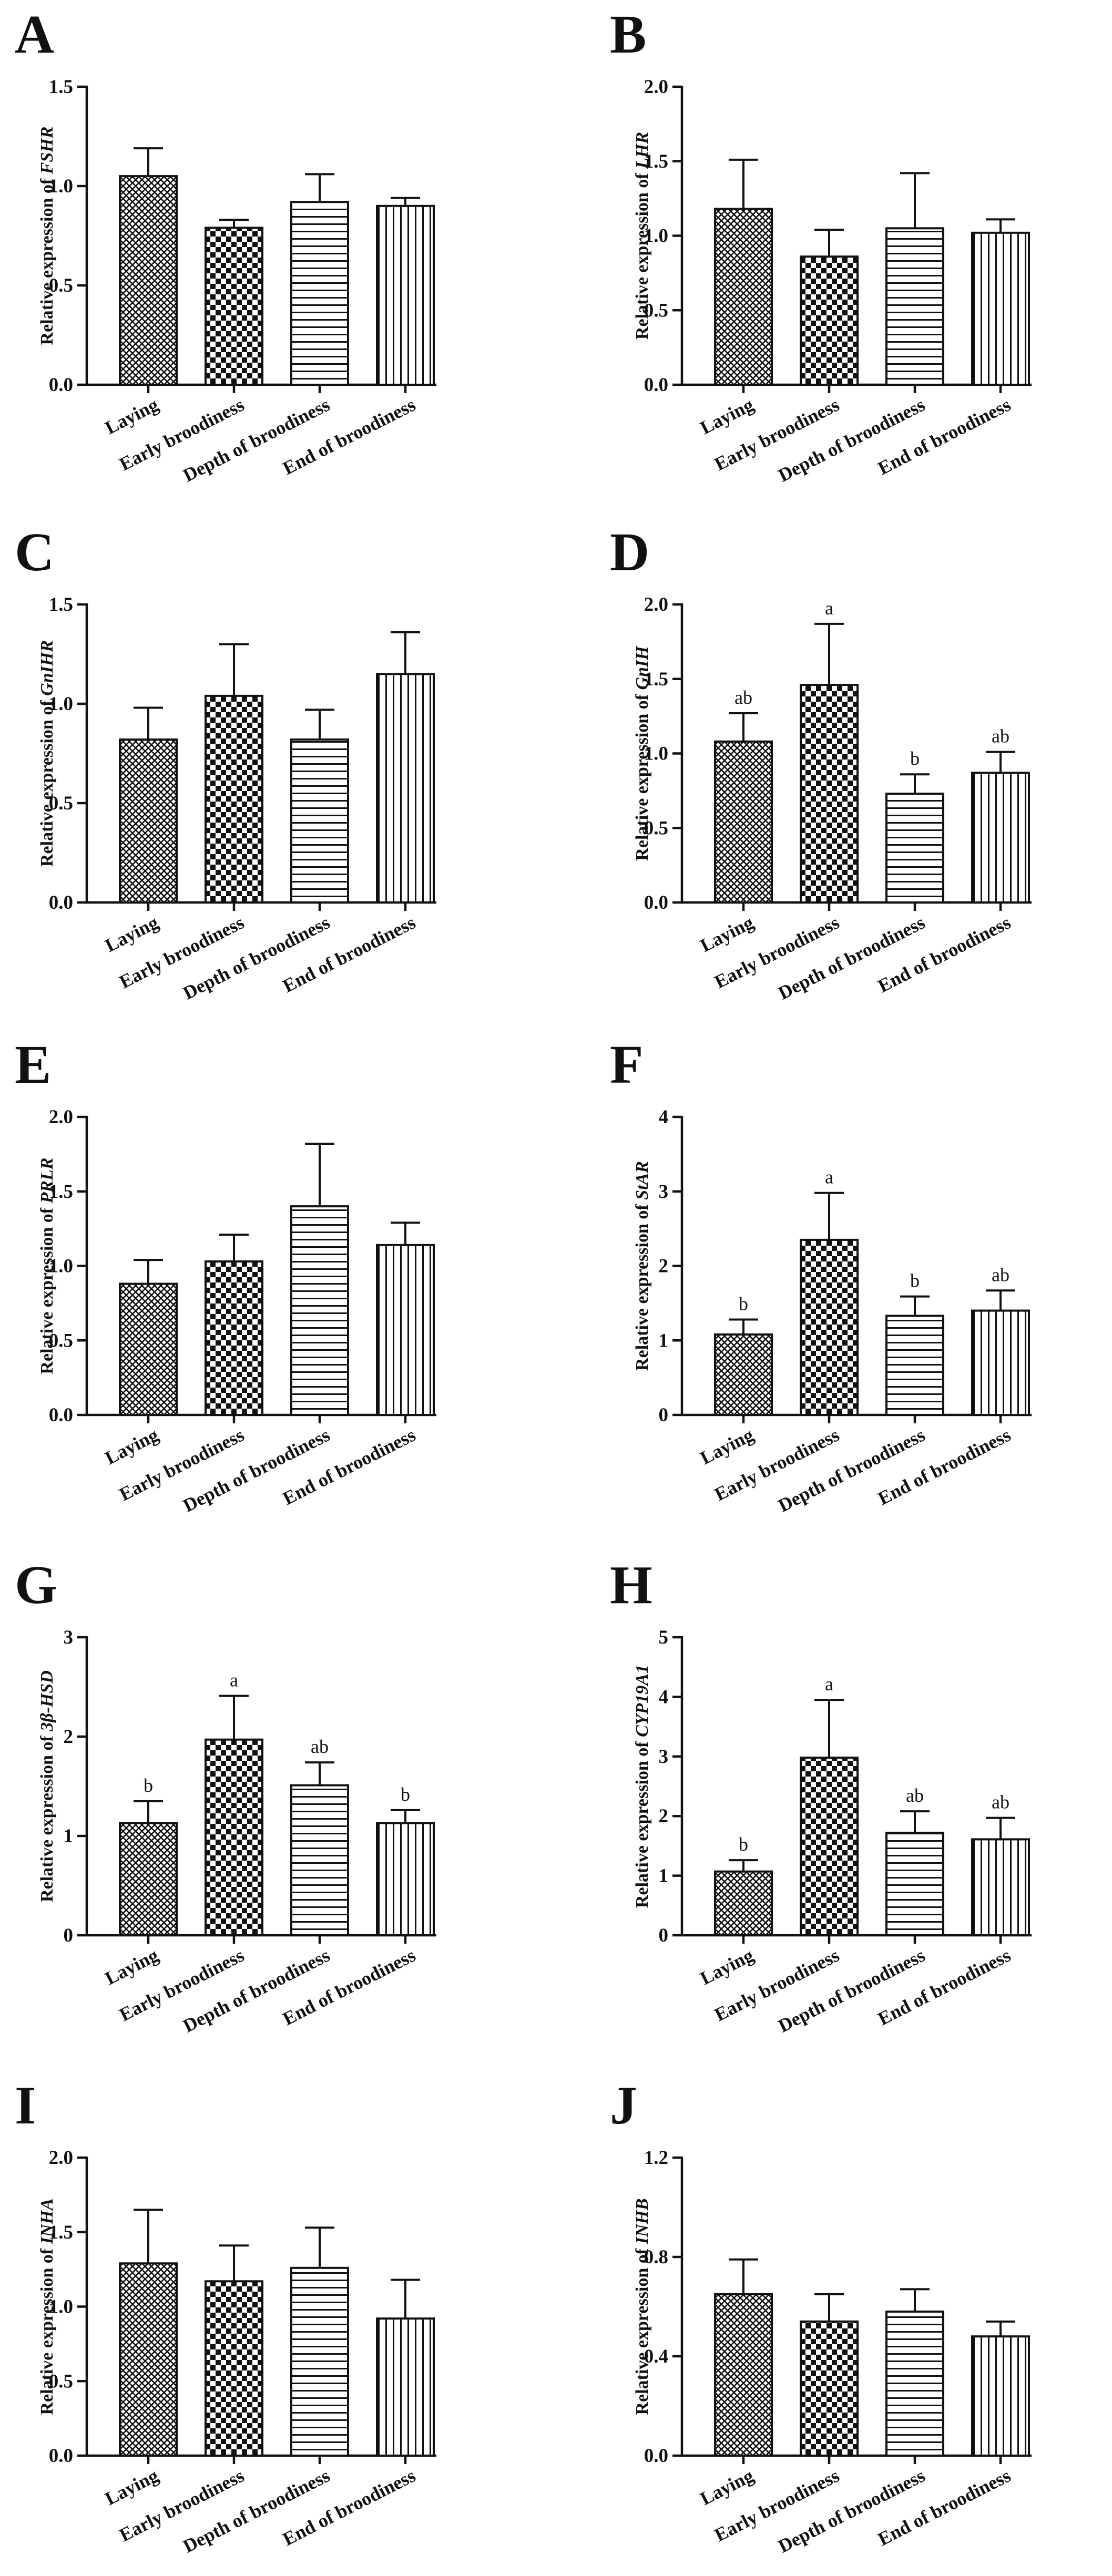 This screenshot has height=2576, width=1112. What do you see at coordinates (656, 2356) in the screenshot?
I see `y-tick-label: 0.4` at bounding box center [656, 2356].